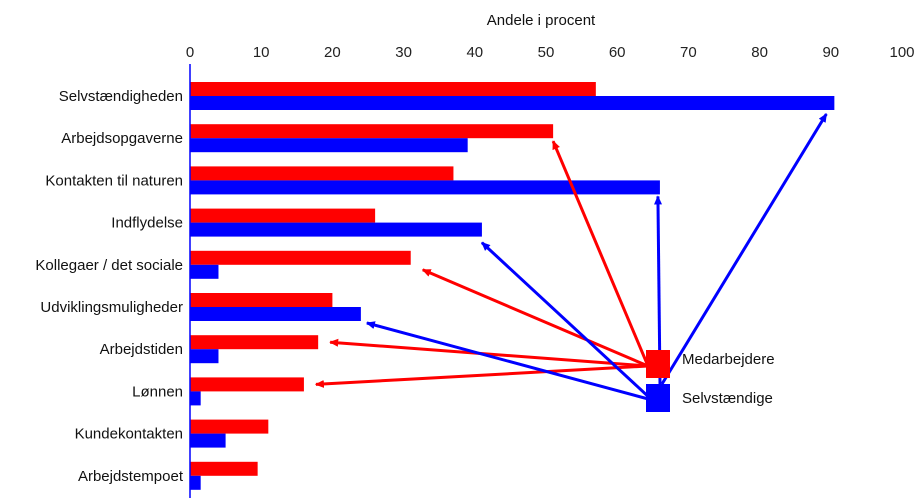 This screenshot has width=924, height=498. Describe the element at coordinates (658, 364) in the screenshot. I see `legend-swatch-medarbejdere` at that location.